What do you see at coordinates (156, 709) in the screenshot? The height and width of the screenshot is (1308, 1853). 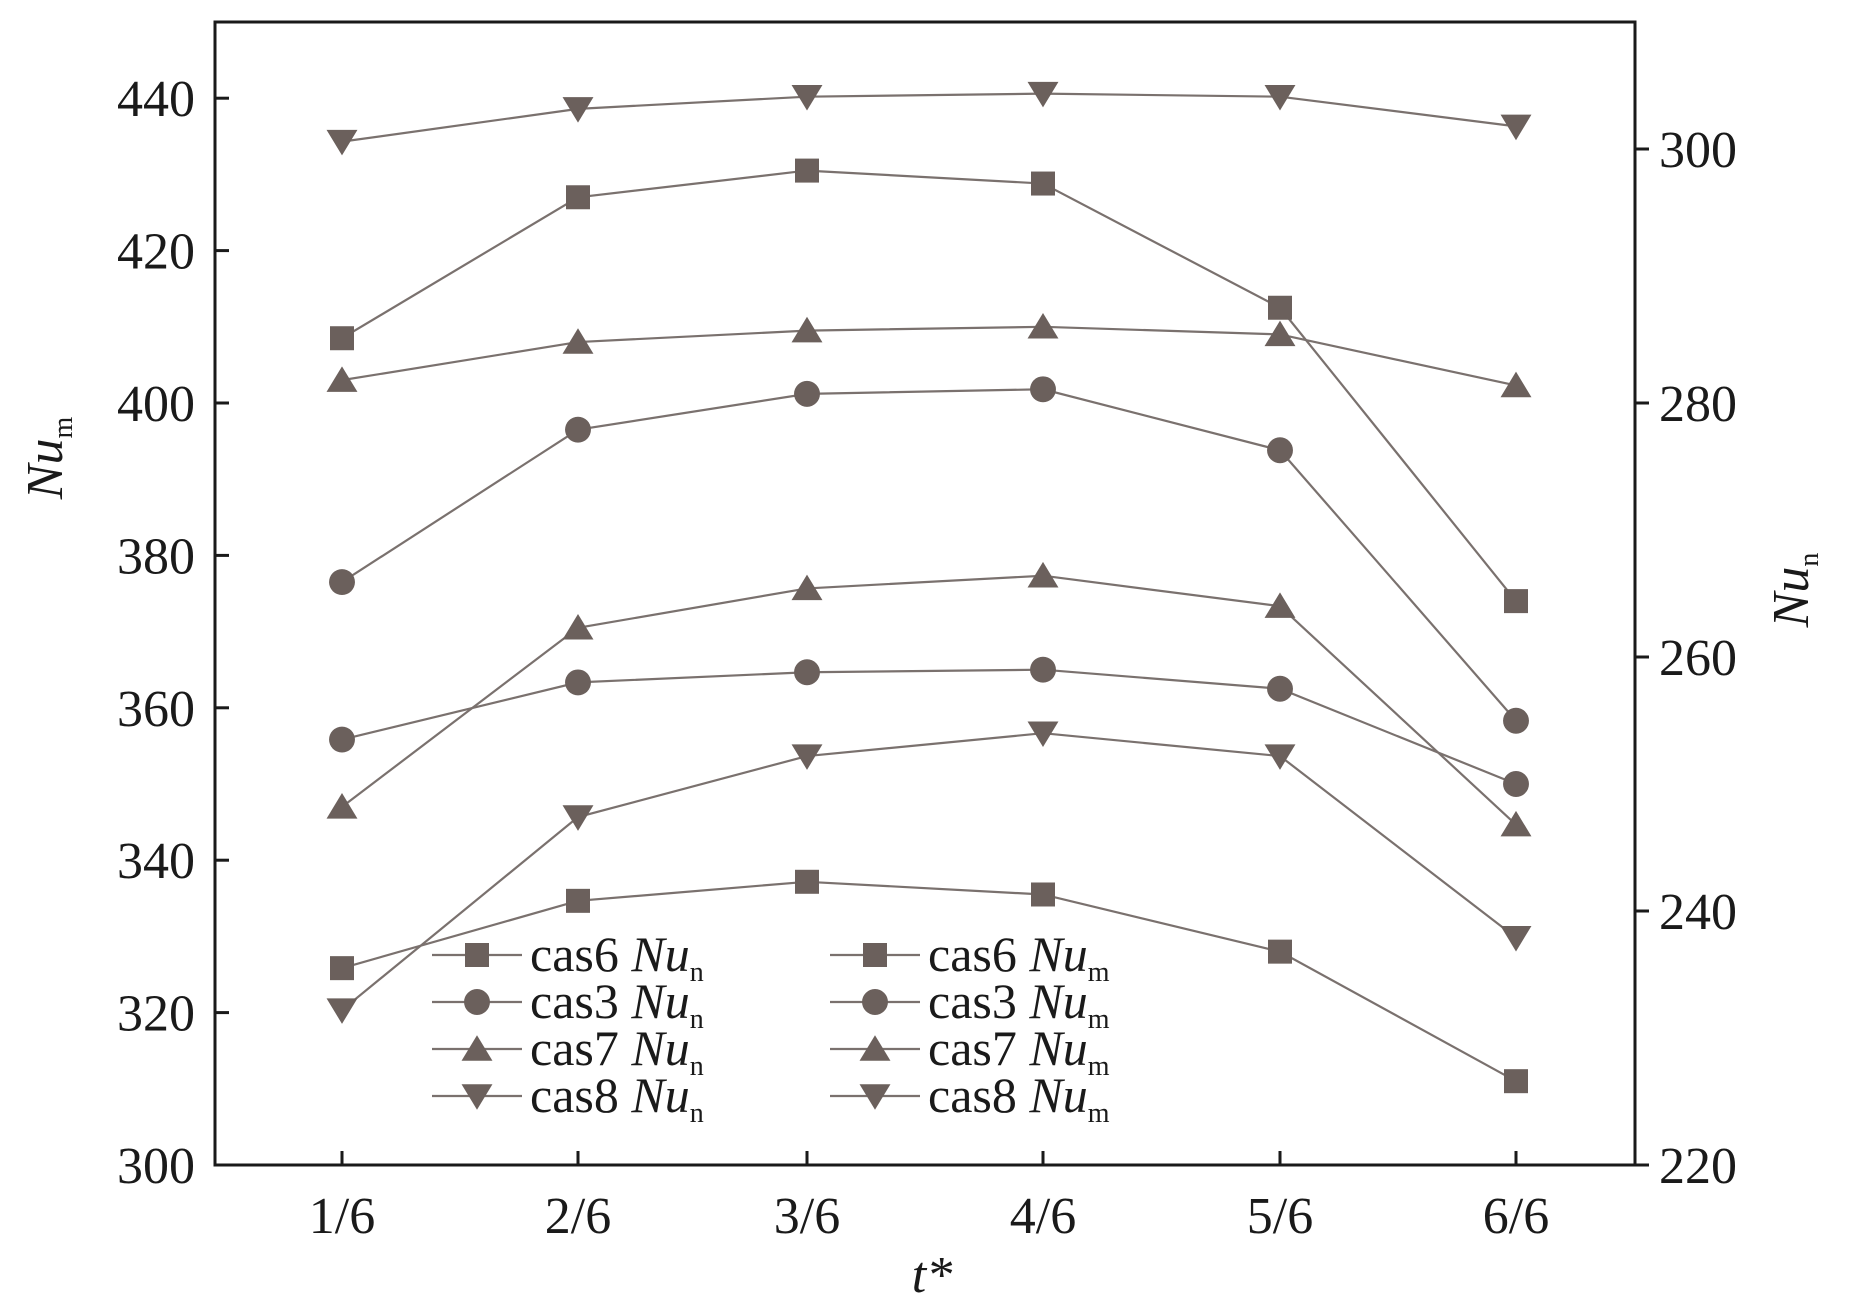 I see `left-tick-label: 360` at bounding box center [156, 709].